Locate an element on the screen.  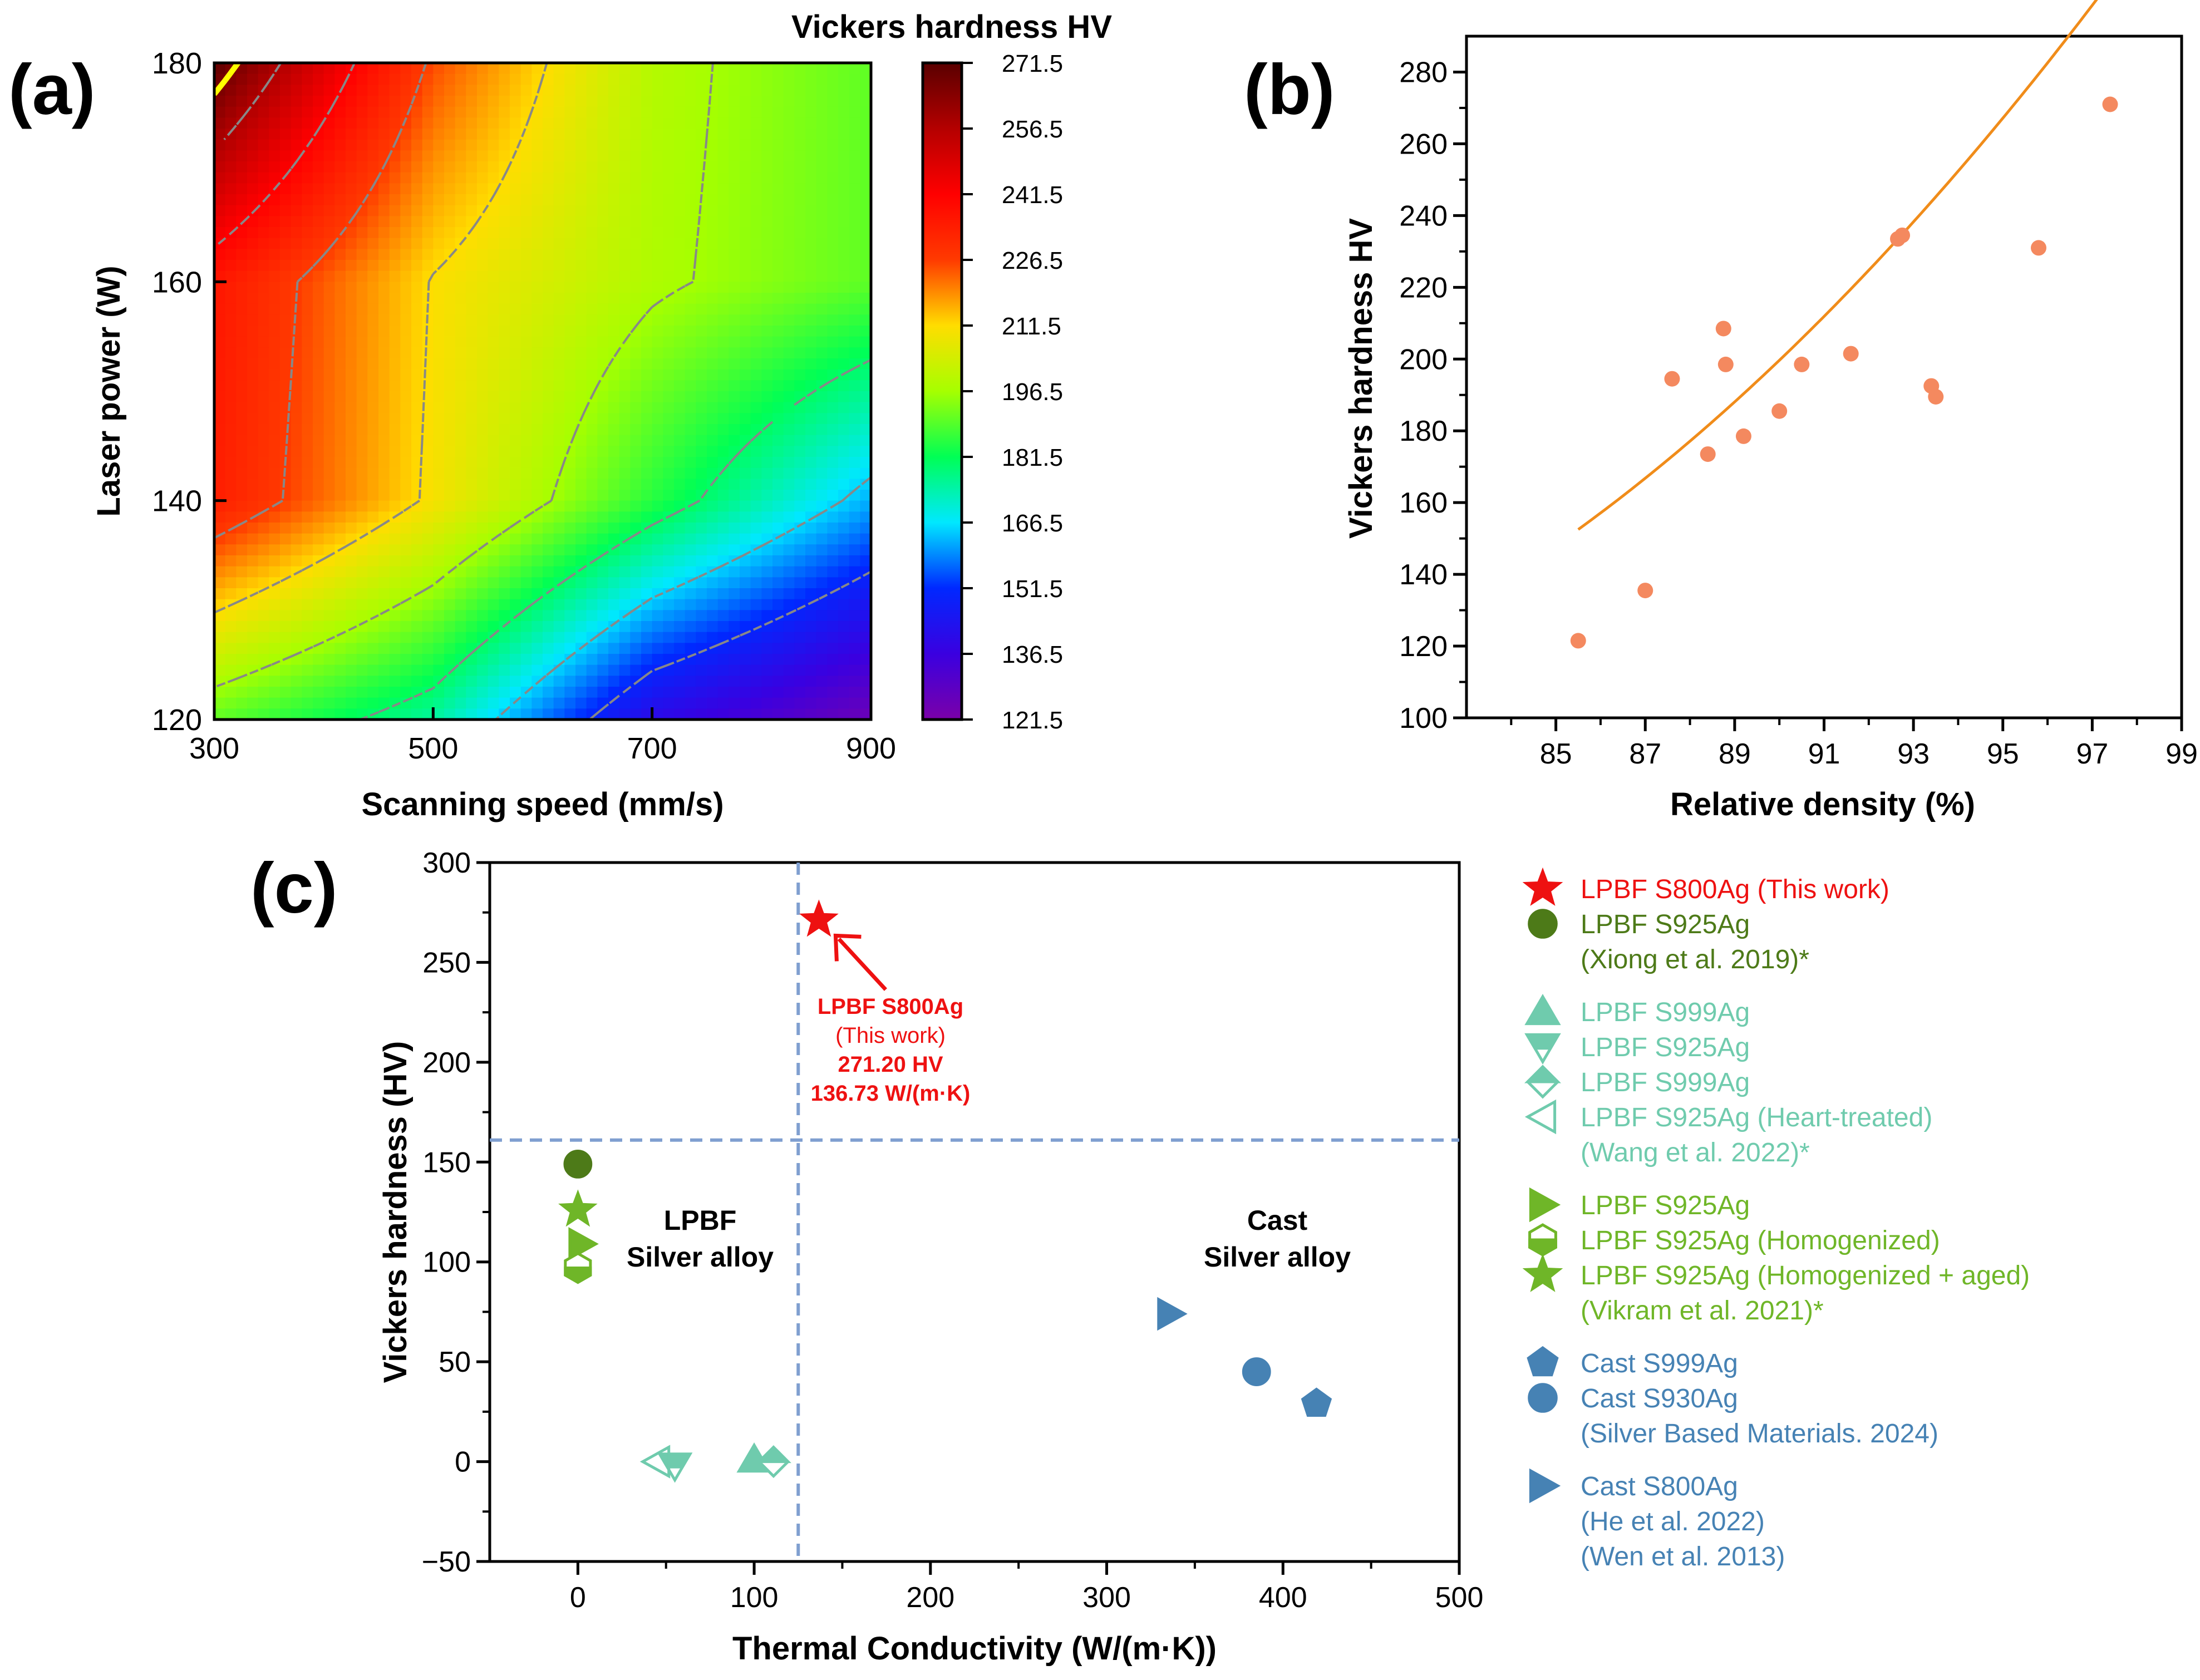
y-tick-label: 120 is located at coordinates (1424, 647).